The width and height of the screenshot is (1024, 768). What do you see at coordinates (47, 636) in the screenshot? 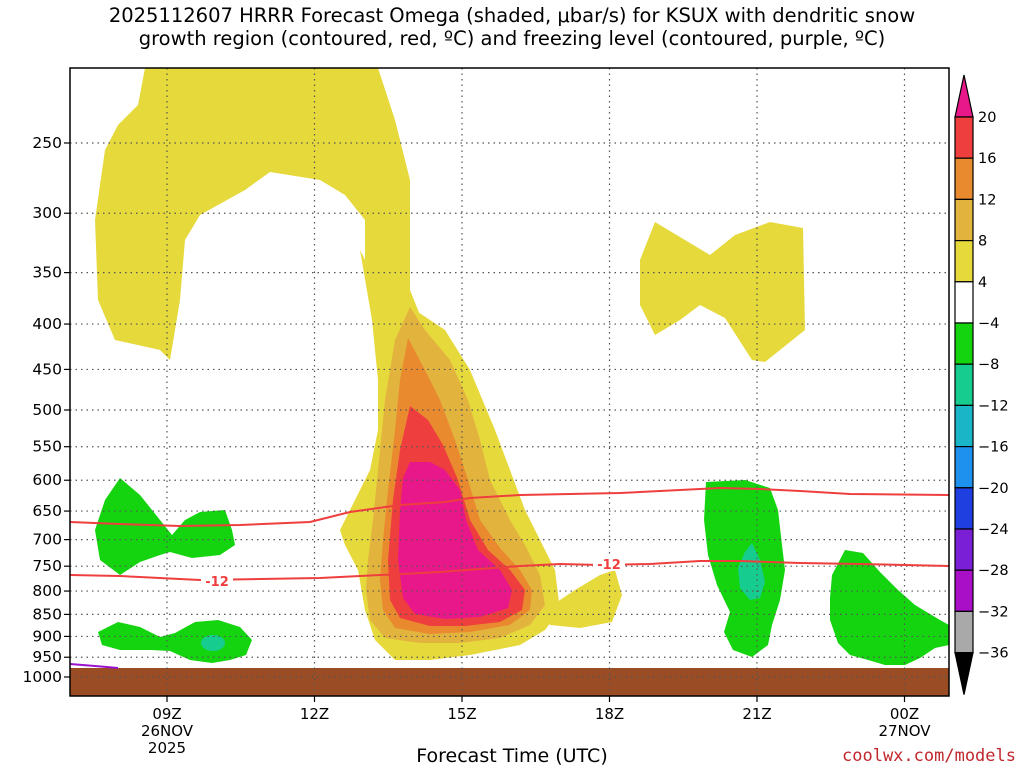
I see `y-tick-label: 900` at bounding box center [47, 636].